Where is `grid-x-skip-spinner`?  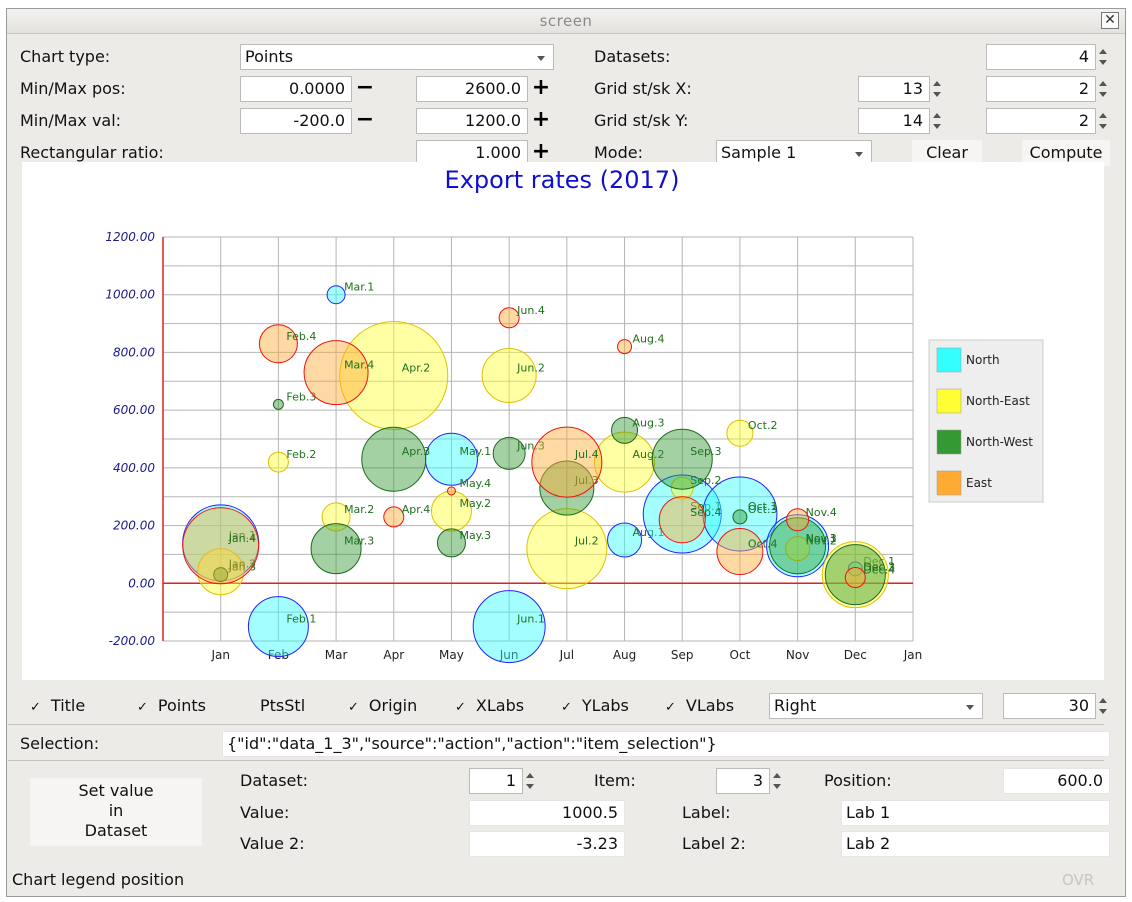 grid-x-skip-spinner is located at coordinates (1102, 89).